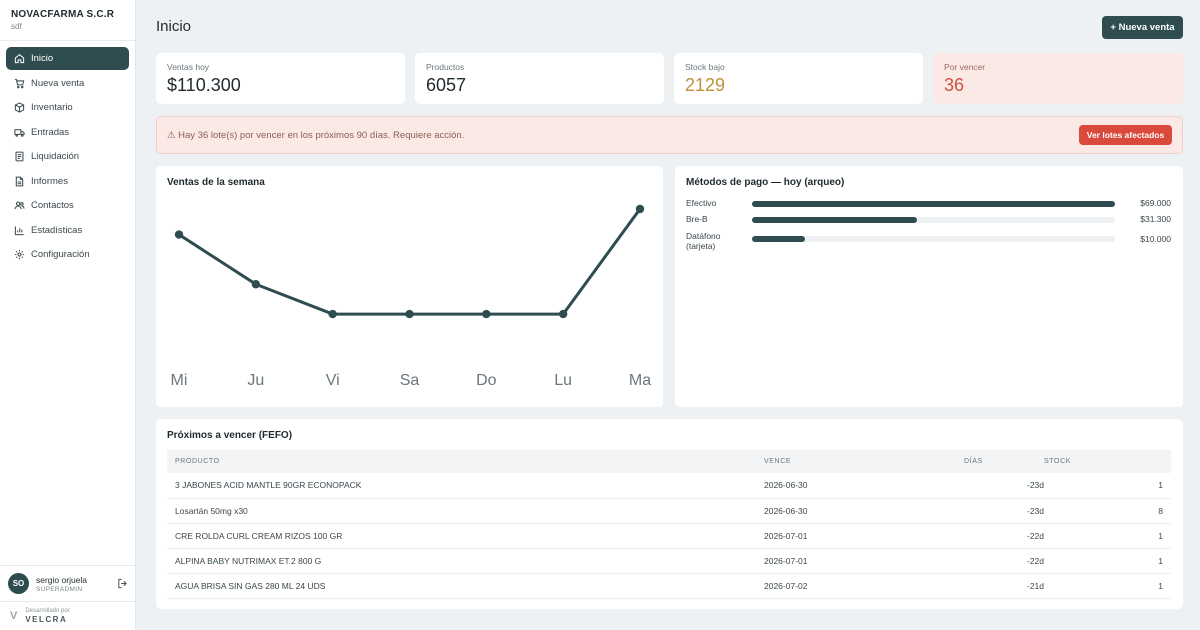 This screenshot has height=630, width=1200. Describe the element at coordinates (778, 461) in the screenshot. I see `column-header-vence: VENCE` at that location.